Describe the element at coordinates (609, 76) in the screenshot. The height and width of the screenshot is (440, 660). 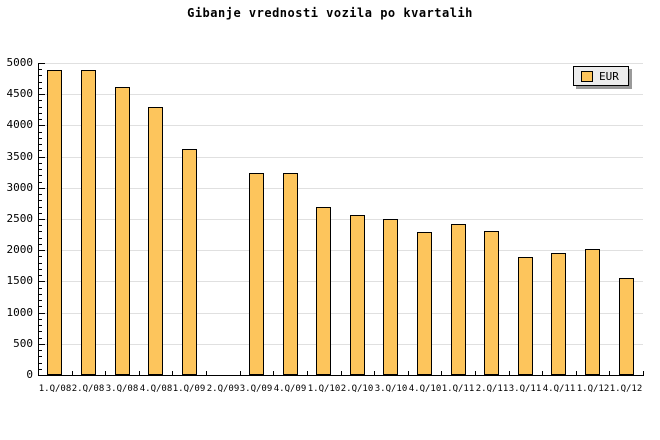
I see `legend-label-eur: EUR` at that location.